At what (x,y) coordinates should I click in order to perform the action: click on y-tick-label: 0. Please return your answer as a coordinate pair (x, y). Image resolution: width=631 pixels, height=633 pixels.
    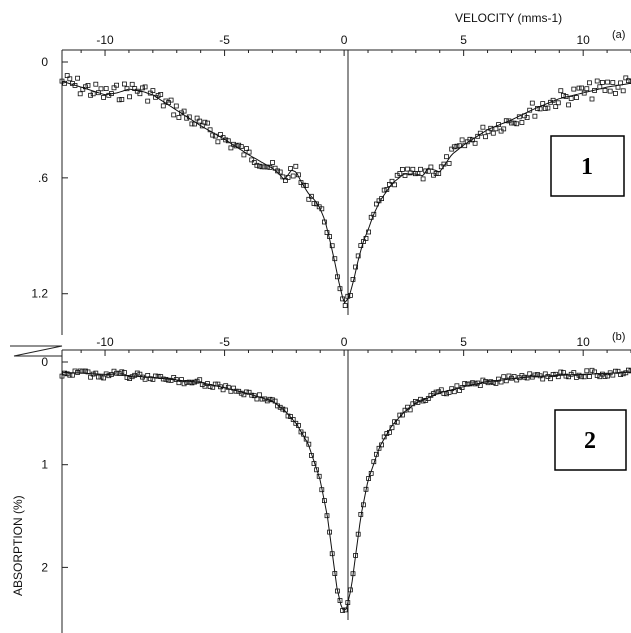
    Looking at the image, I should click on (44, 62).